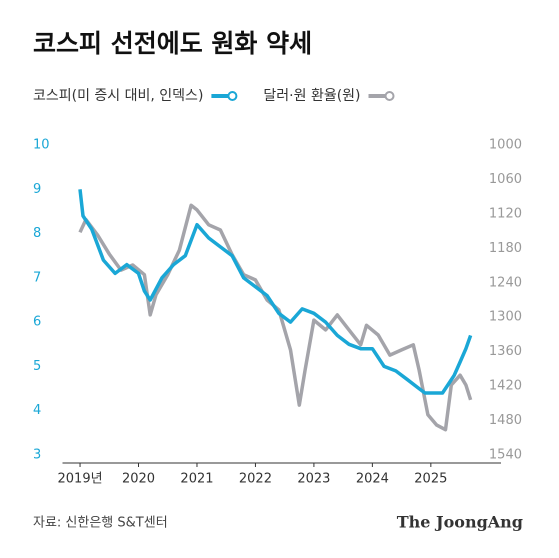 The height and width of the screenshot is (558, 559). I want to click on y-tick-label: 3, so click(37, 455).